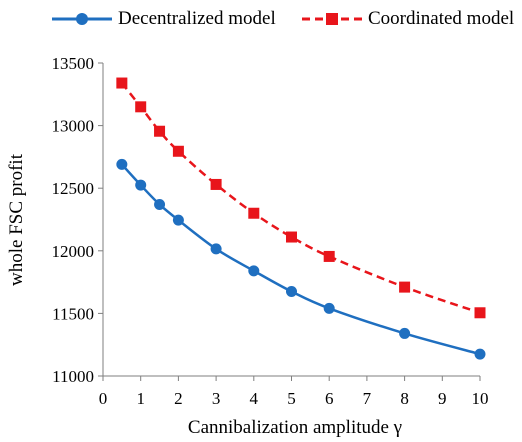 The image size is (522, 442). I want to click on x-tick-label: 4, so click(254, 398).